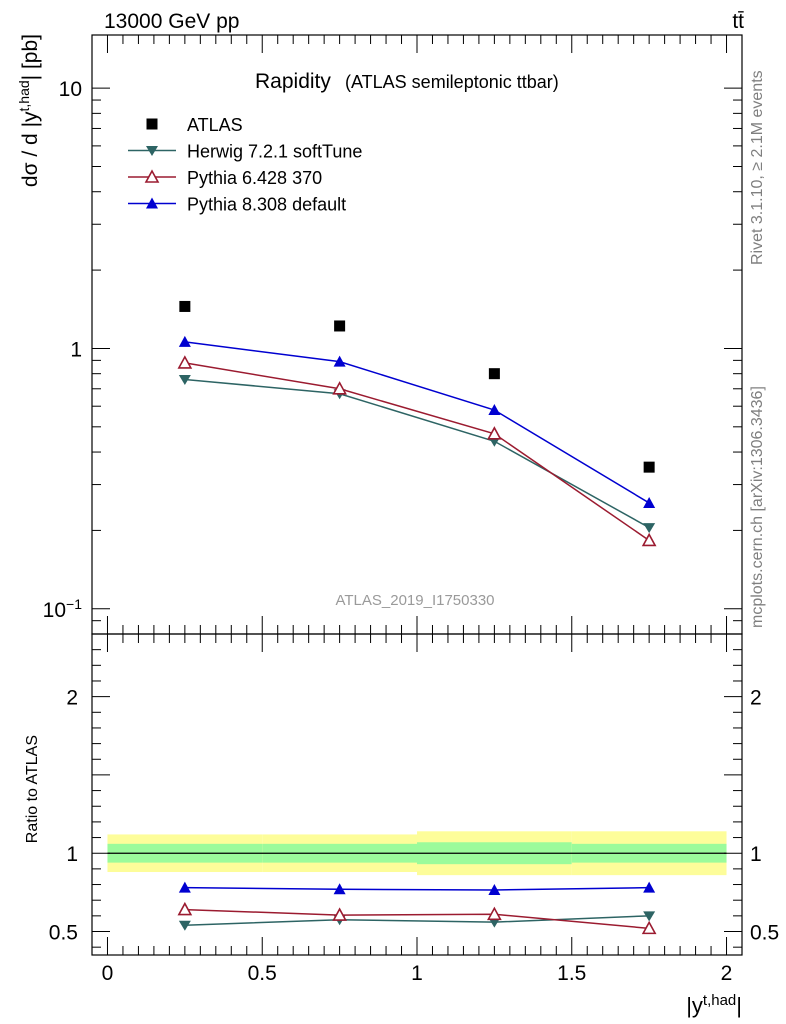  What do you see at coordinates (63, 609) in the screenshot?
I see `main-y-tick-label: 10−1` at bounding box center [63, 609].